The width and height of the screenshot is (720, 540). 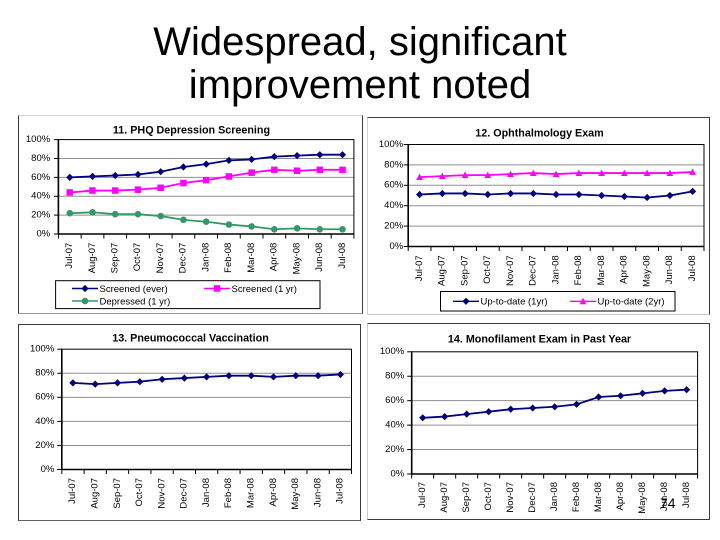 I want to click on svg-text: Screened (ever), so click(x=134, y=289).